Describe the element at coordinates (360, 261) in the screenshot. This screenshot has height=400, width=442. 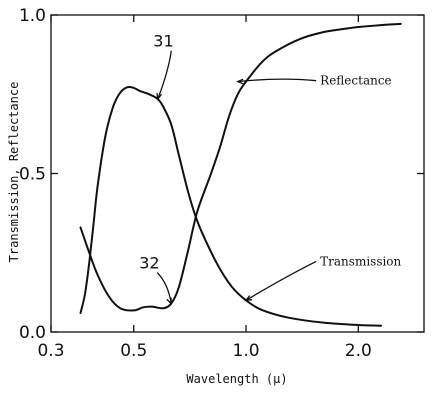
I see `annotation-label: Transmission` at that location.